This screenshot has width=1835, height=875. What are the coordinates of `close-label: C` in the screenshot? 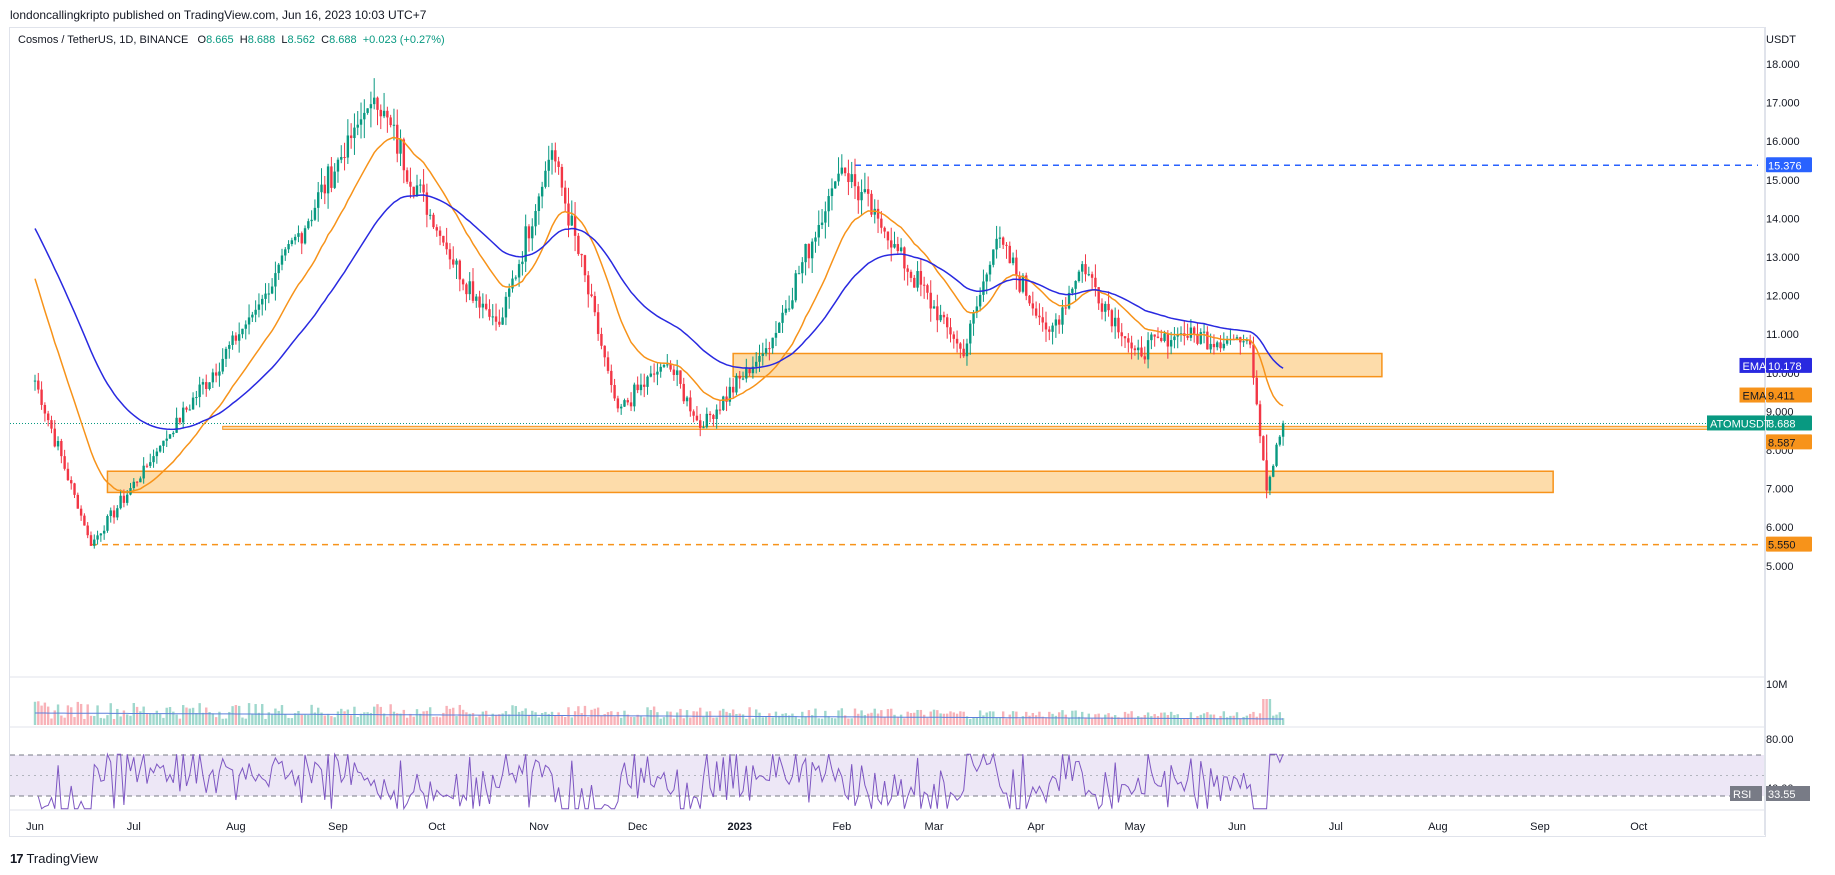 It's located at (325, 40).